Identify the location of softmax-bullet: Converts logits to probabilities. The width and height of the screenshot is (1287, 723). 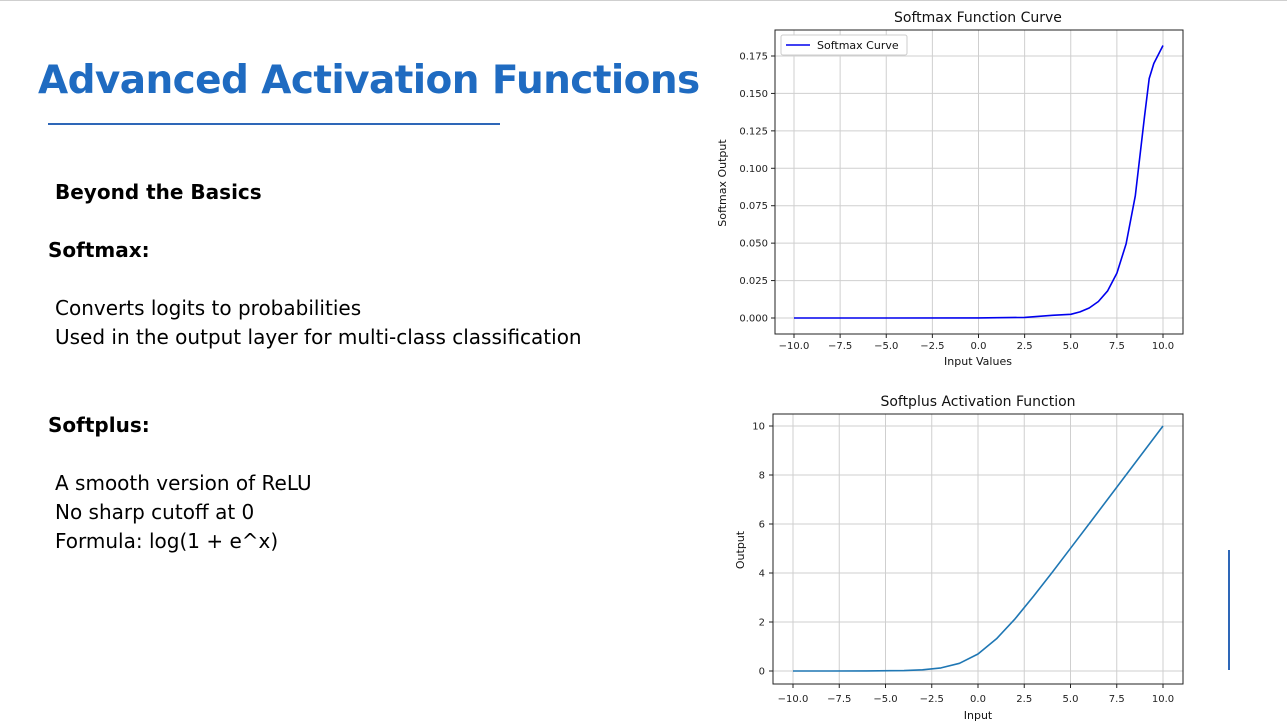
(208, 308).